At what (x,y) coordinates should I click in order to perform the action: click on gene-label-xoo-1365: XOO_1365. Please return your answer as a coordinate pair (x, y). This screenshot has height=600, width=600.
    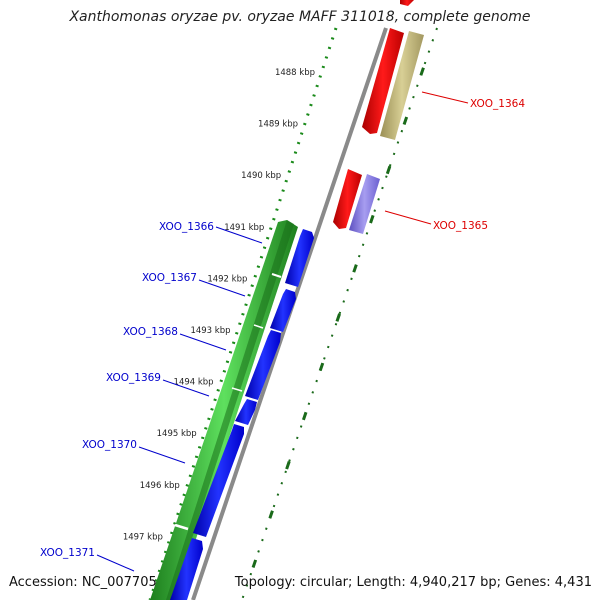
    Looking at the image, I should click on (460, 226).